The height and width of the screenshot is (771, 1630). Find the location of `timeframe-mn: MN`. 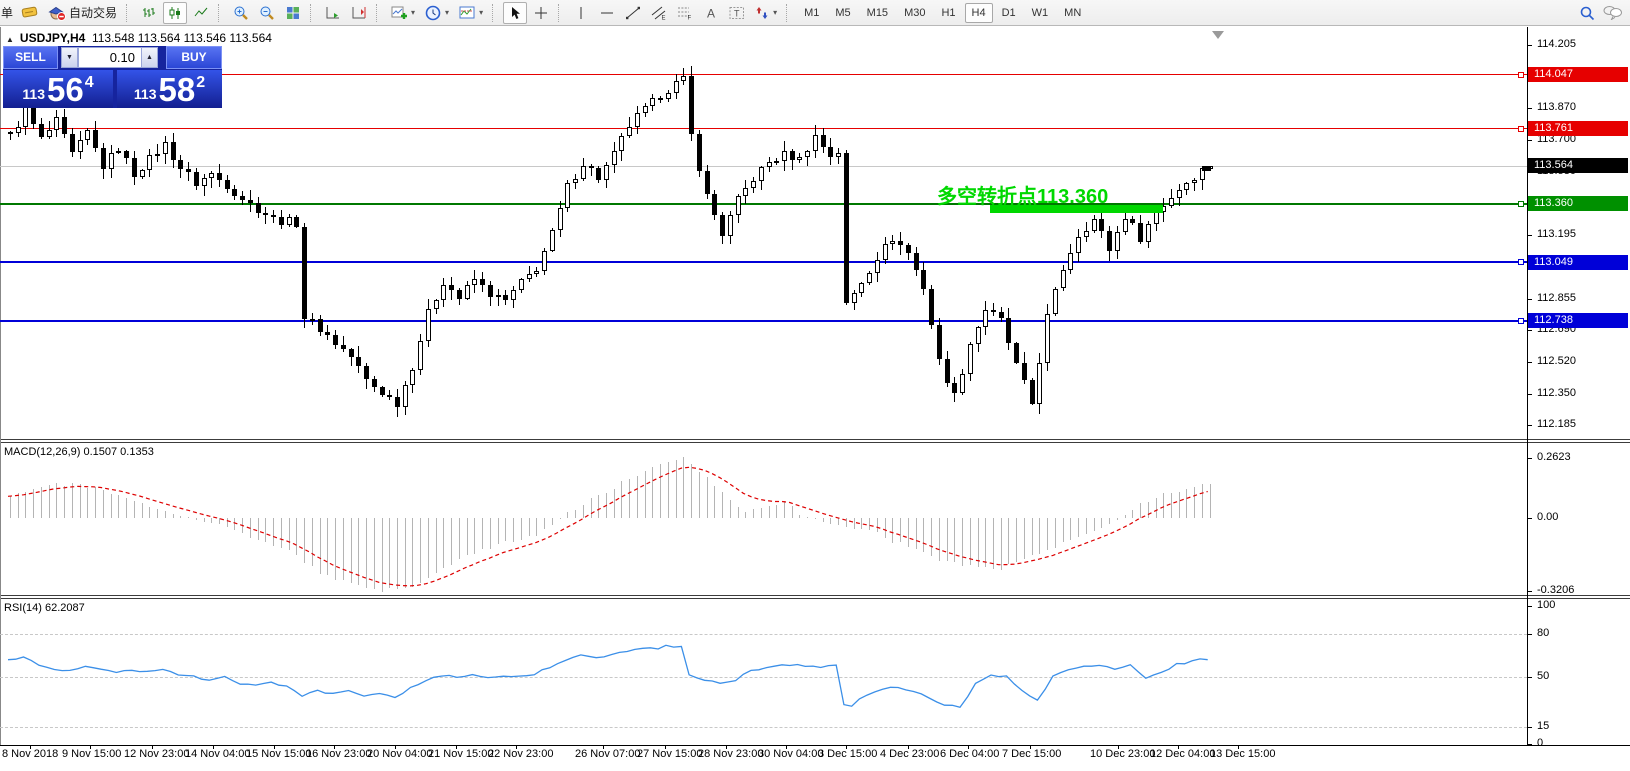

timeframe-mn: MN is located at coordinates (1073, 12).